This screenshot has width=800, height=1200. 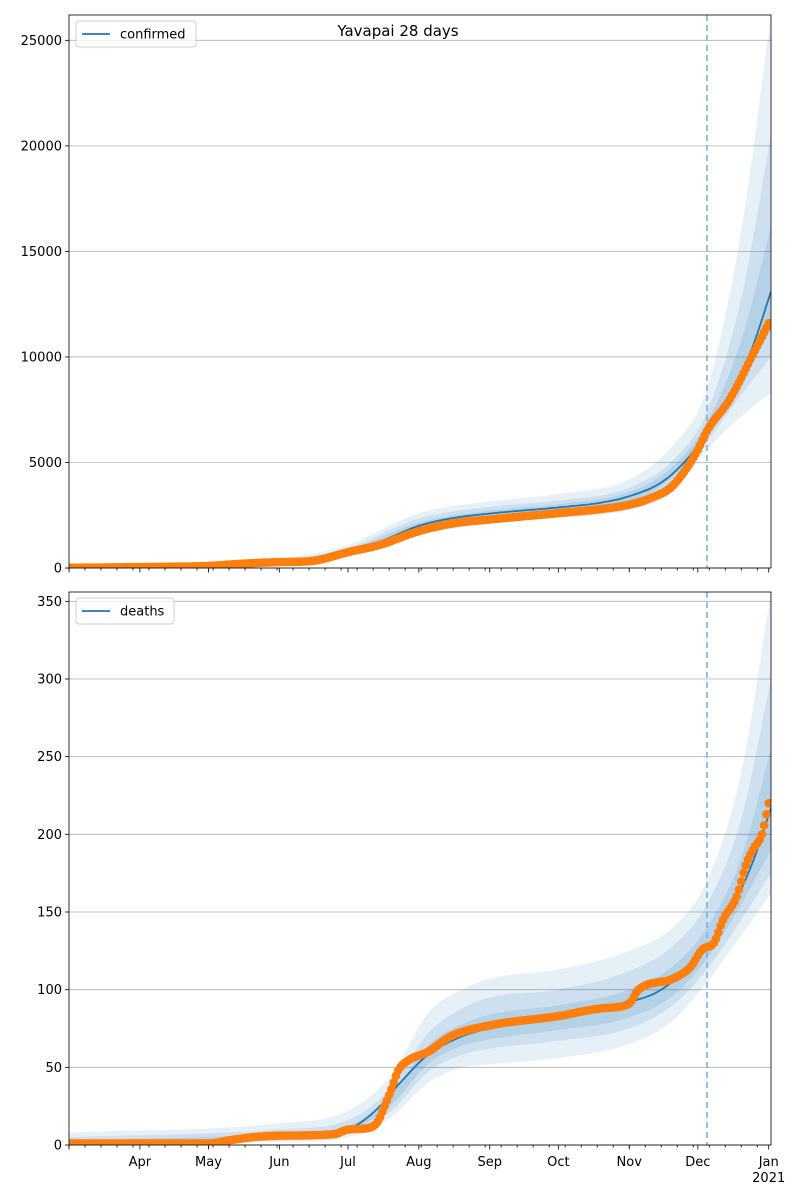 What do you see at coordinates (49, 679) in the screenshot?
I see `y-tick-label: 300` at bounding box center [49, 679].